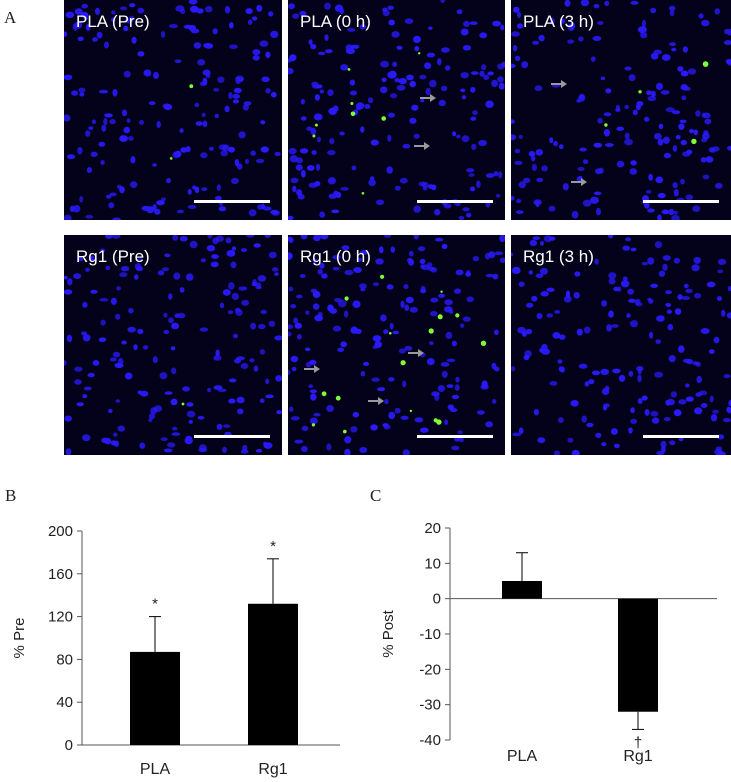  What do you see at coordinates (272, 769) in the screenshot?
I see `category-label: Rg1` at bounding box center [272, 769].